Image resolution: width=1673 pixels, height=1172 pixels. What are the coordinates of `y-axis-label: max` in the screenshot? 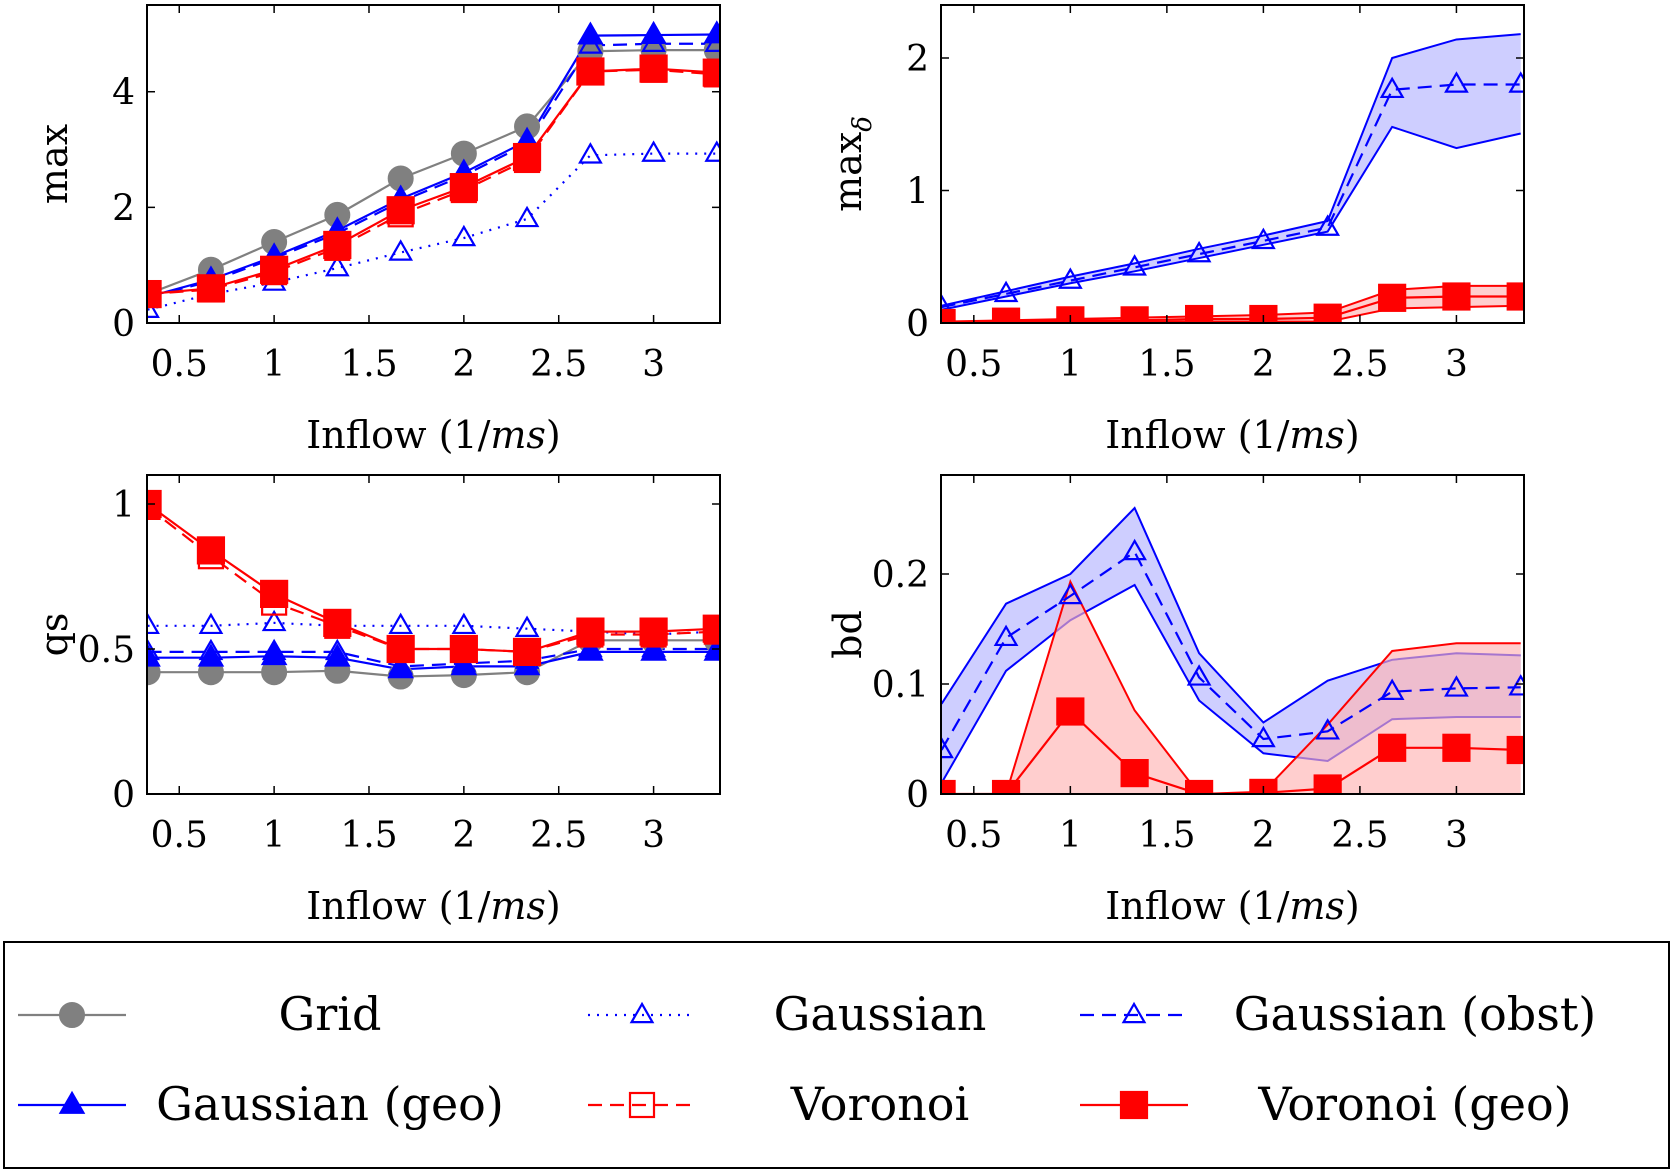 It's located at (54, 164).